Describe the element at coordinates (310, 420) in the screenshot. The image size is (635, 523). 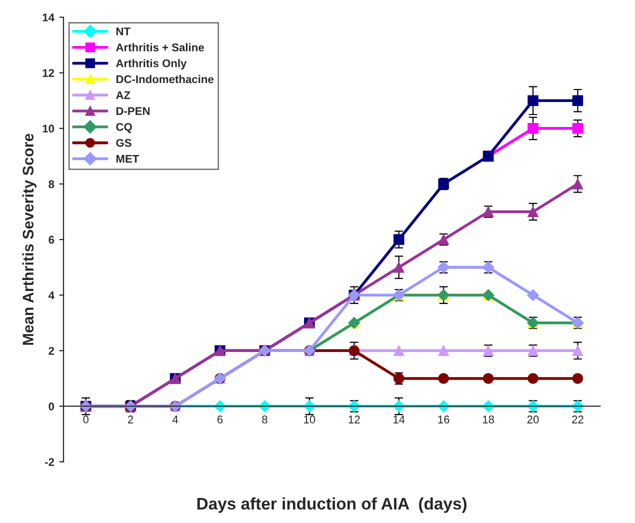
I see `x-tick-label: 10` at that location.